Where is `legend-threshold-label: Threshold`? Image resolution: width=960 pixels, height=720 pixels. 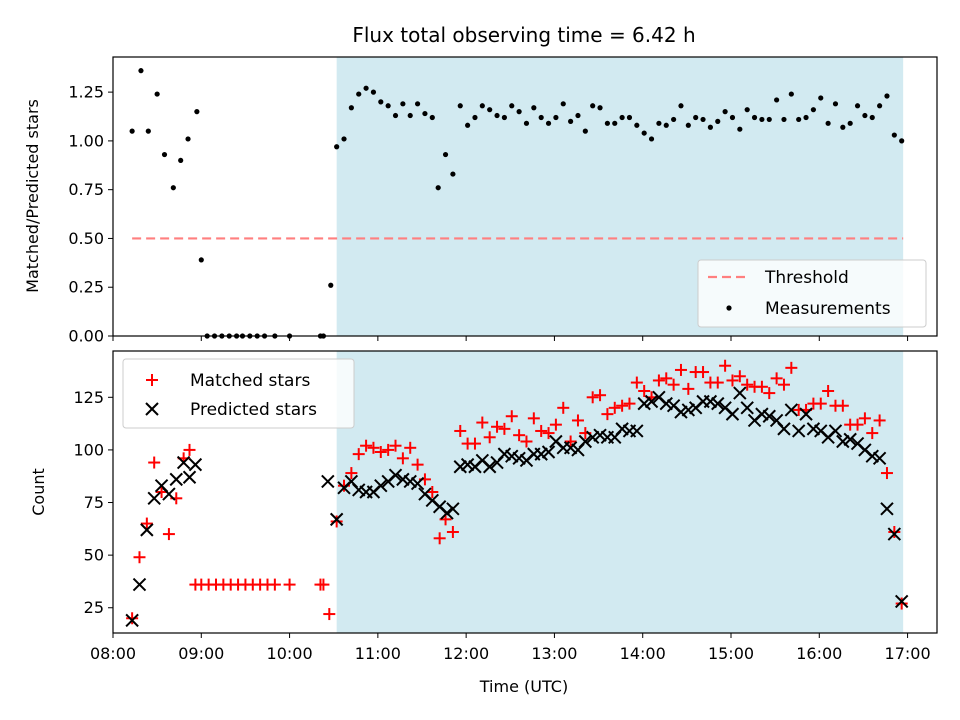
legend-threshold-label: Threshold is located at coordinates (806, 278).